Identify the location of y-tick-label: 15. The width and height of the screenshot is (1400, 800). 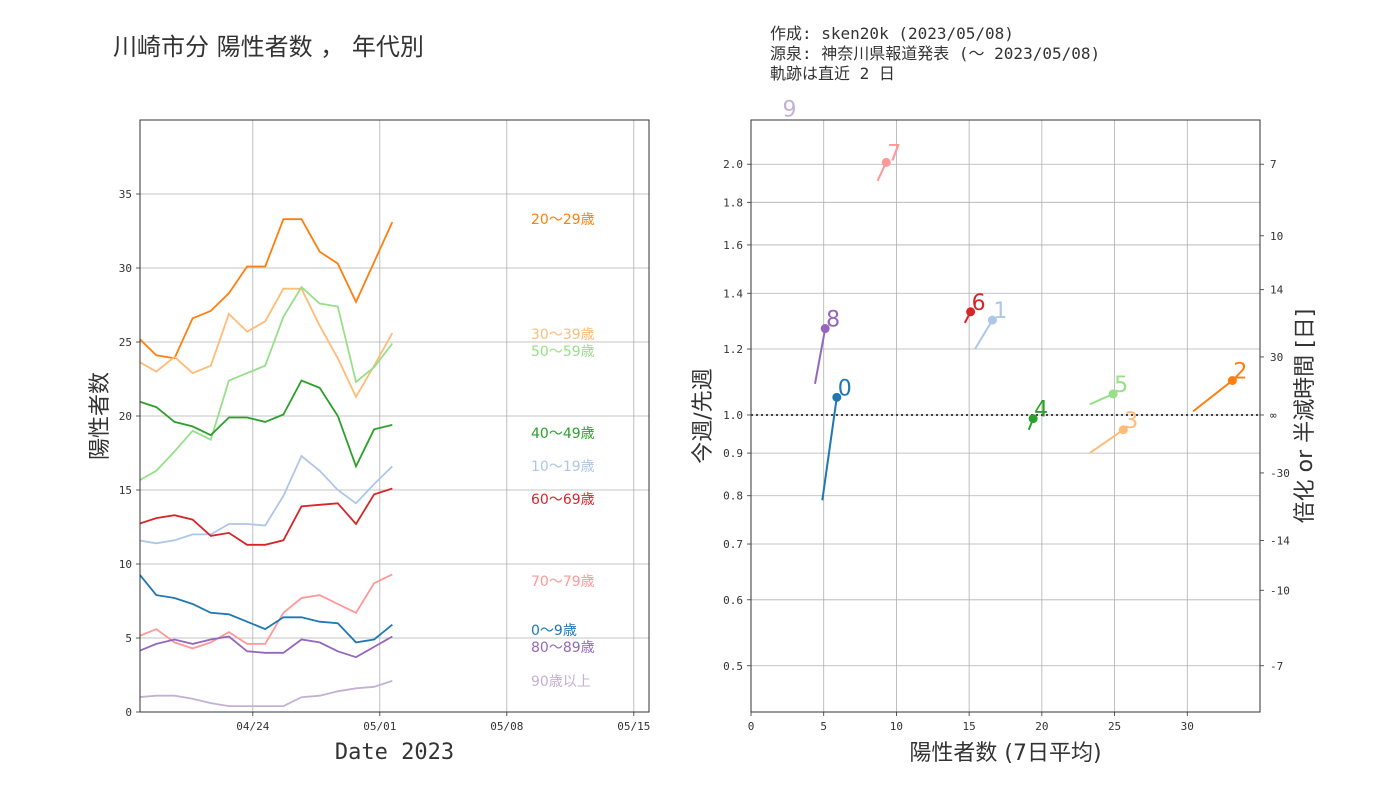
(125, 490).